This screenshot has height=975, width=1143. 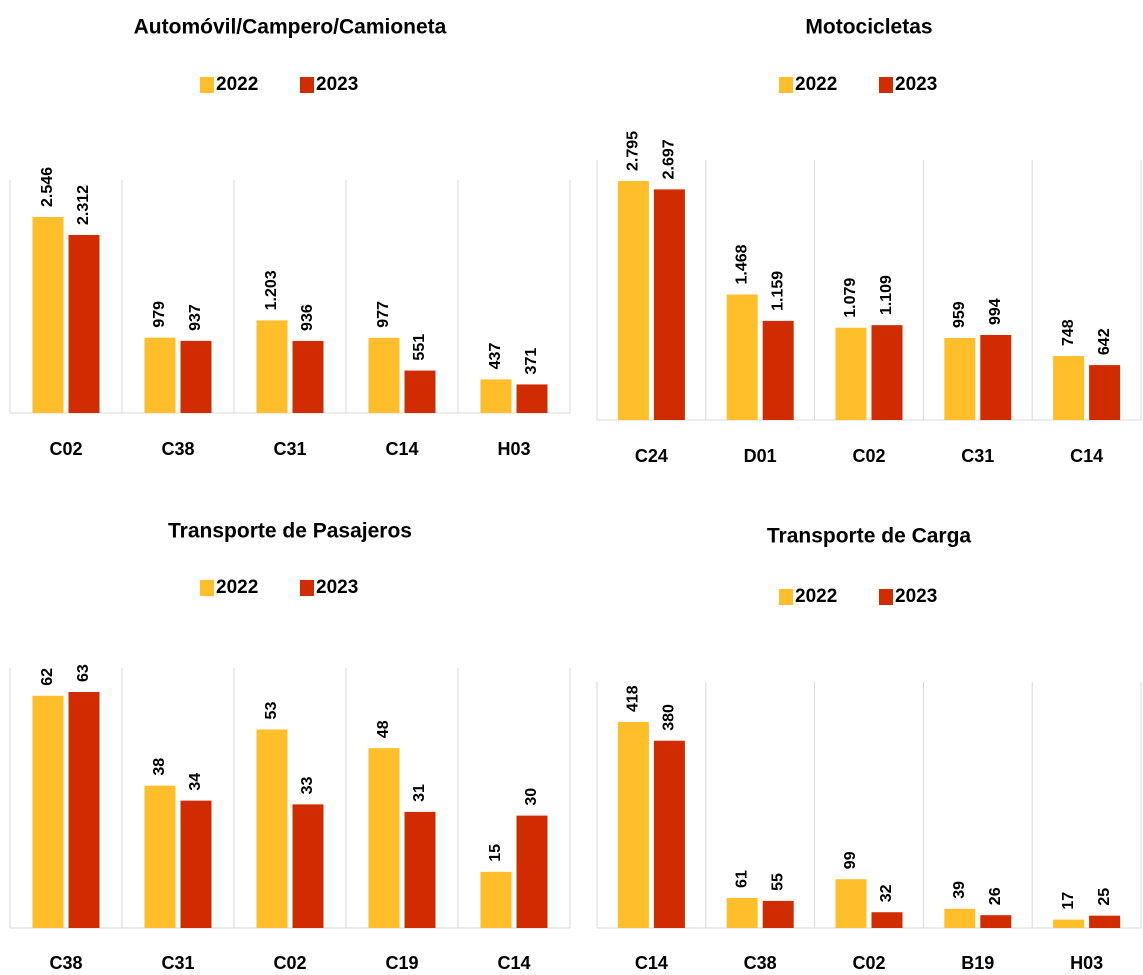 I want to click on value-label: 34, so click(x=195, y=782).